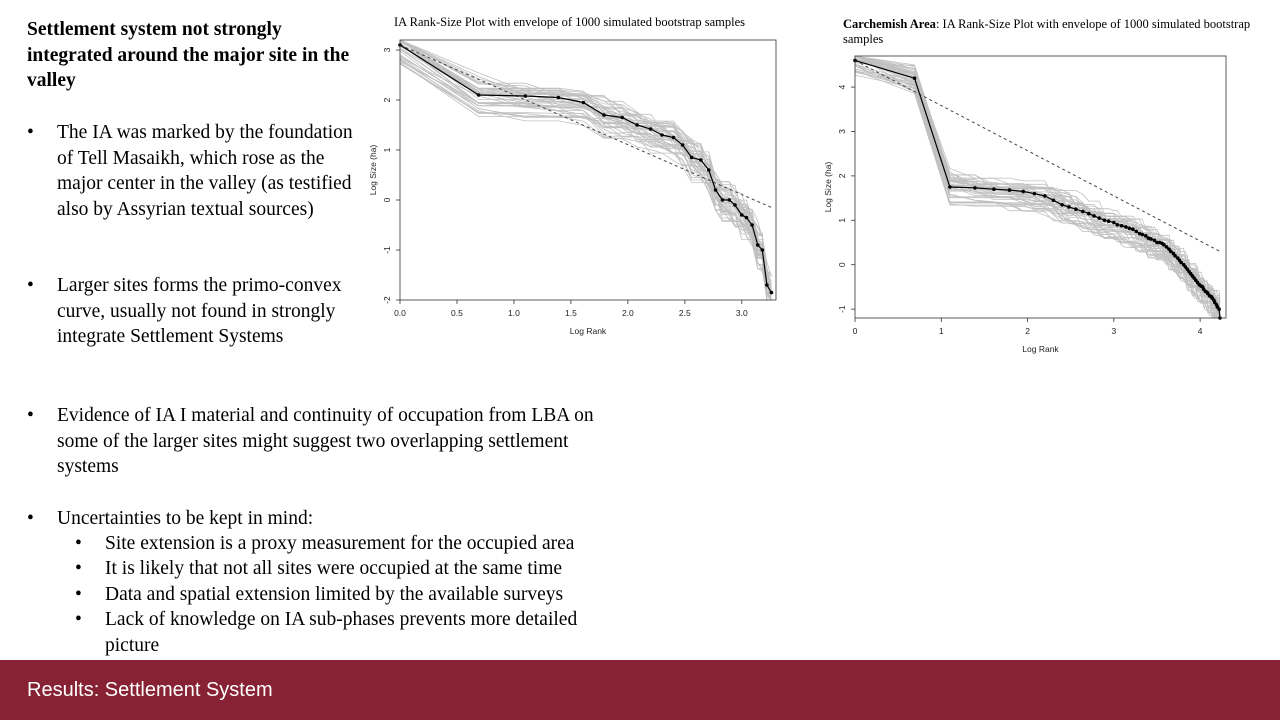  What do you see at coordinates (327, 519) in the screenshot?
I see `bullet-item: • Uncertainties to be kept in mind:` at bounding box center [327, 519].